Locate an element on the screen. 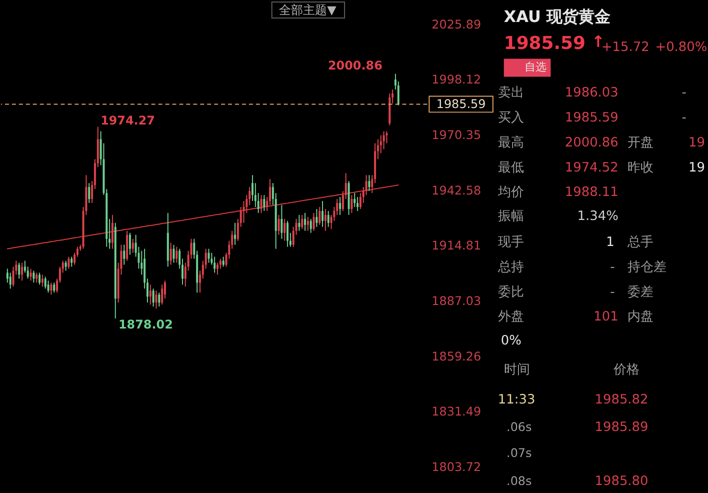 This screenshot has height=493, width=708. text: 1986.03 is located at coordinates (591, 93).